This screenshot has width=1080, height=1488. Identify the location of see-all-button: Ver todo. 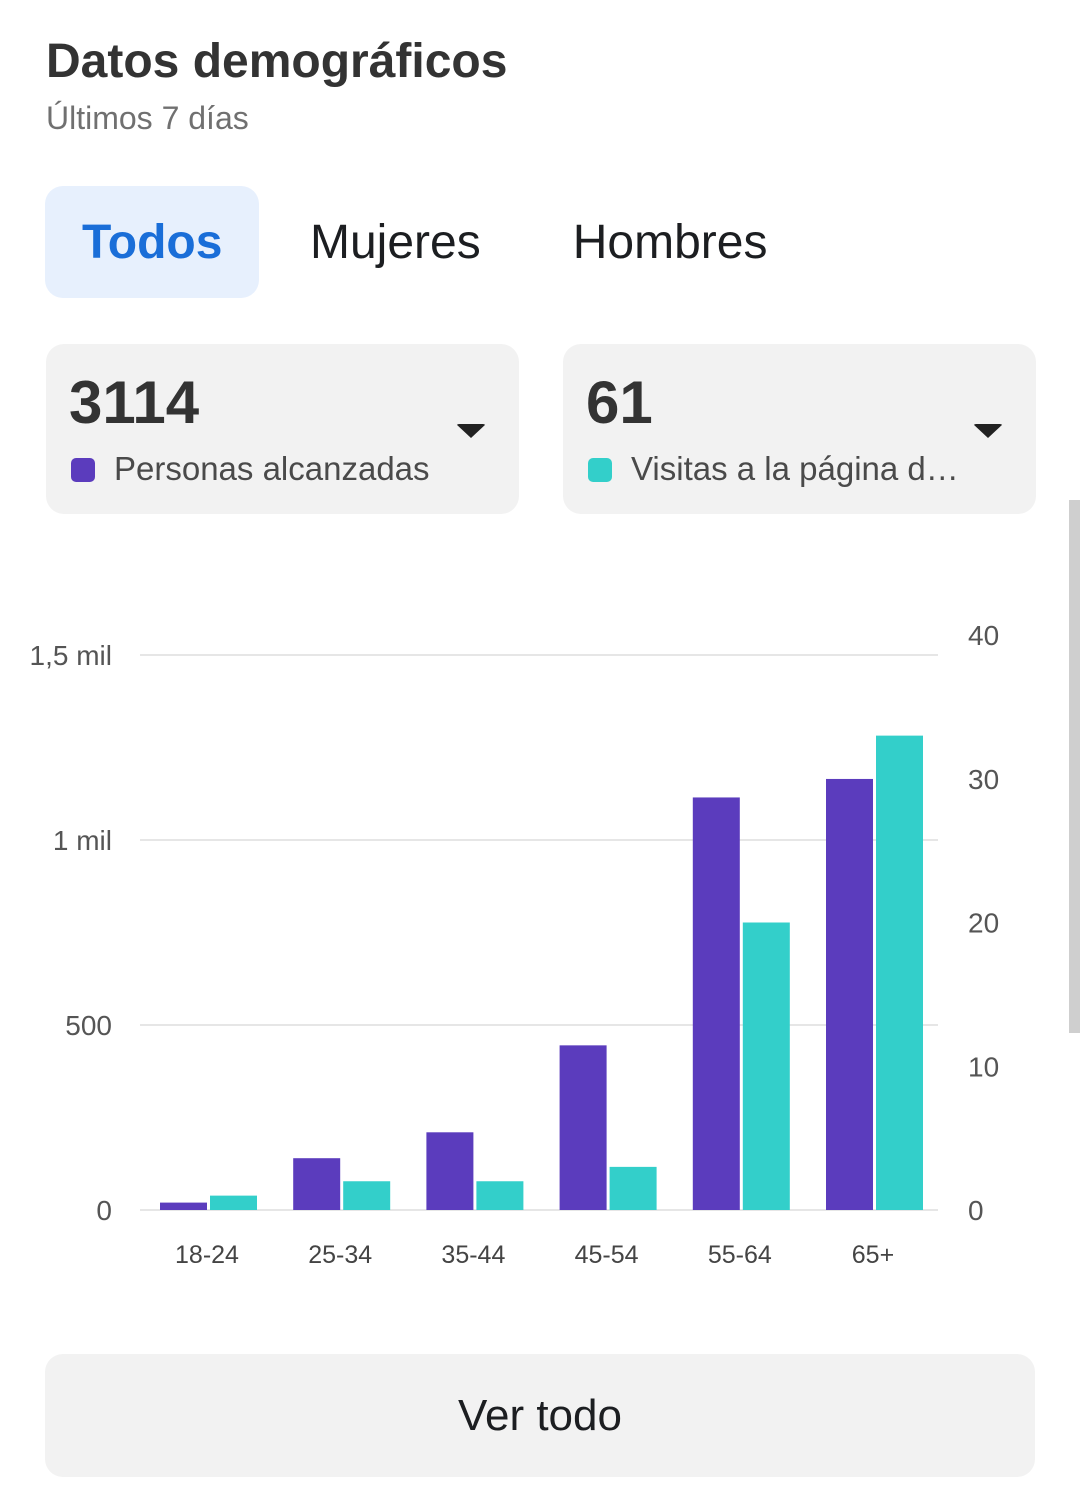
(540, 1415).